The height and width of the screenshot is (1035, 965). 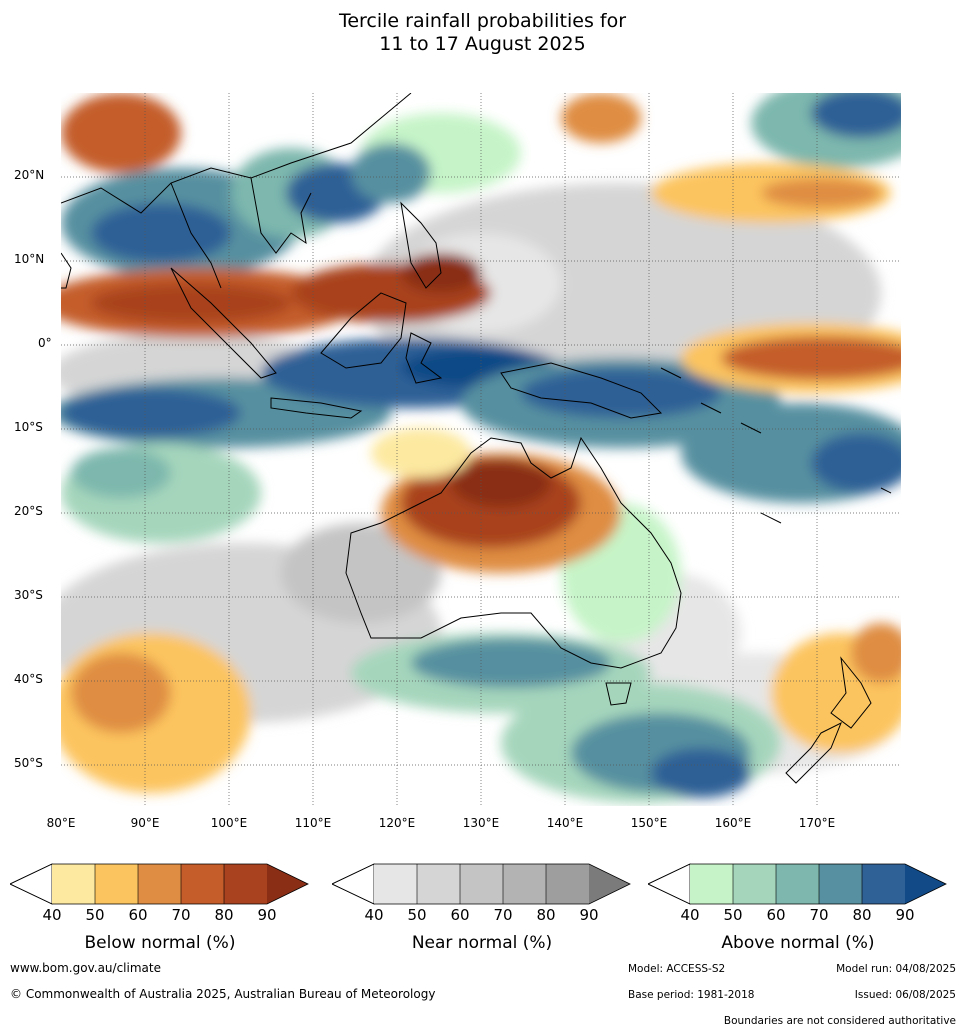 I want to click on lon-label-140e: 140°E, so click(x=565, y=823).